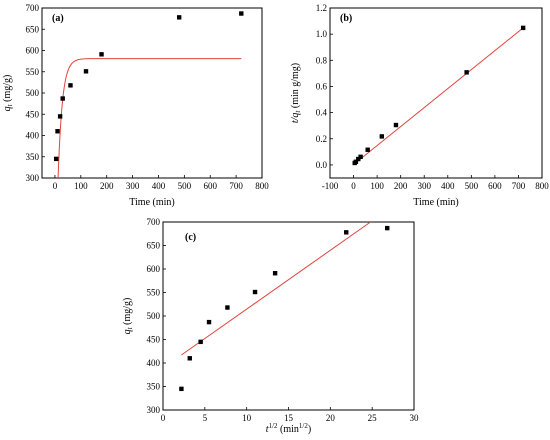 The height and width of the screenshot is (440, 550). What do you see at coordinates (58, 18) in the screenshot?
I see `panel-label: (a)` at bounding box center [58, 18].